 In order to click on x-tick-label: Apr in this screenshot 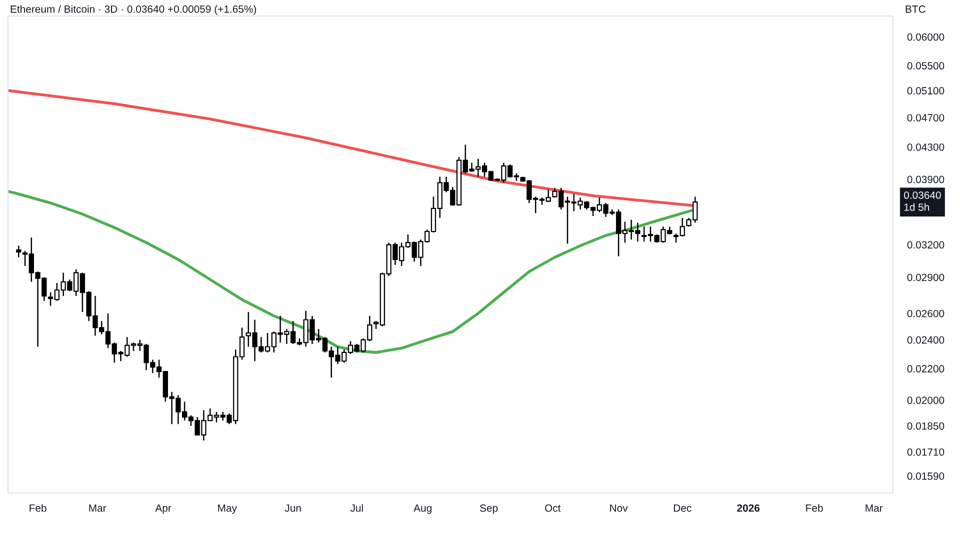, I will do `click(163, 509)`.